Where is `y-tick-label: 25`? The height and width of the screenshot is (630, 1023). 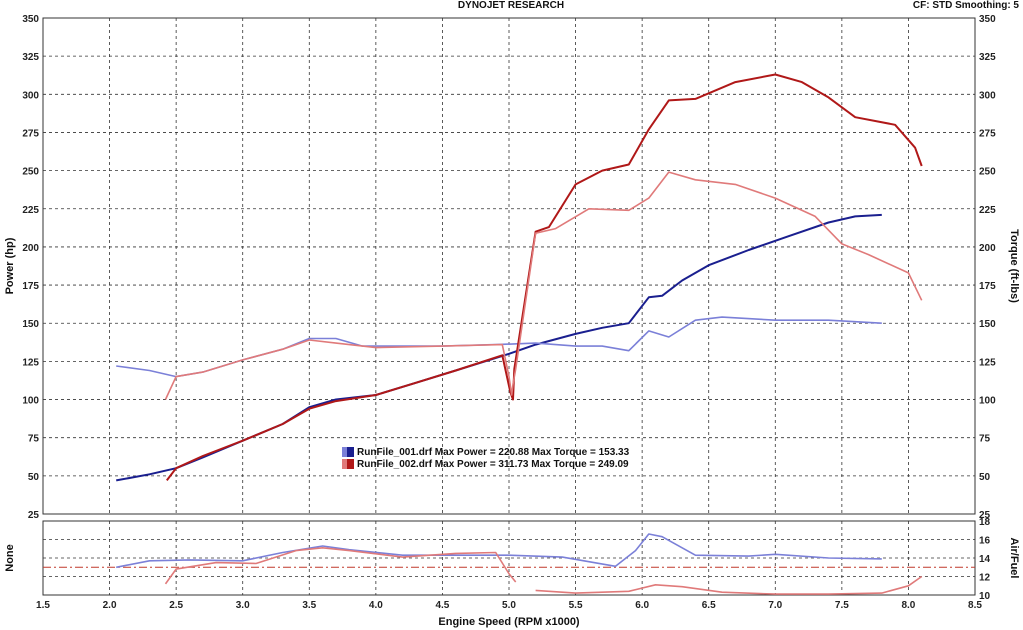
y-tick-label: 25 is located at coordinates (34, 515).